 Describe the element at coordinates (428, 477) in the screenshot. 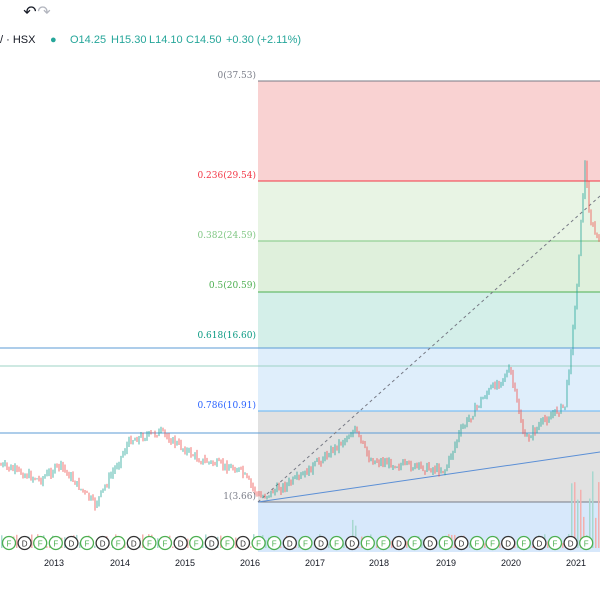

I see `trend-line` at that location.